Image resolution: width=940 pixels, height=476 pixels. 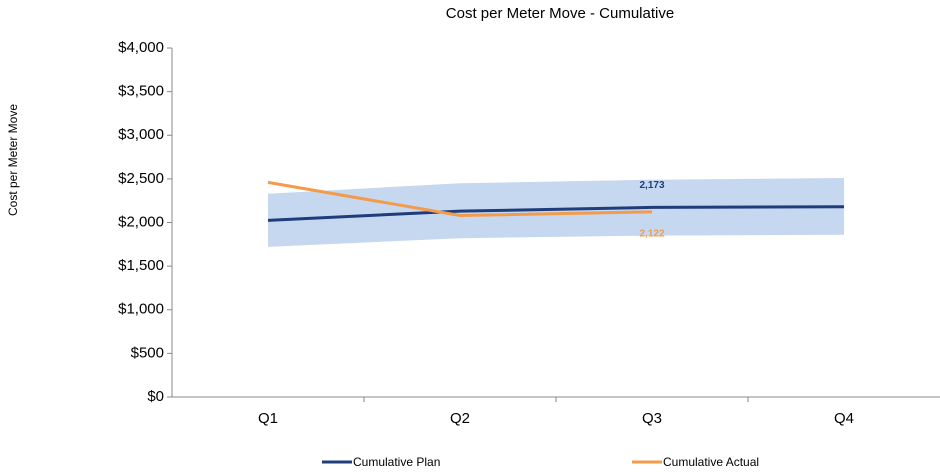 I want to click on x-tick-label: Q2, so click(x=460, y=418).